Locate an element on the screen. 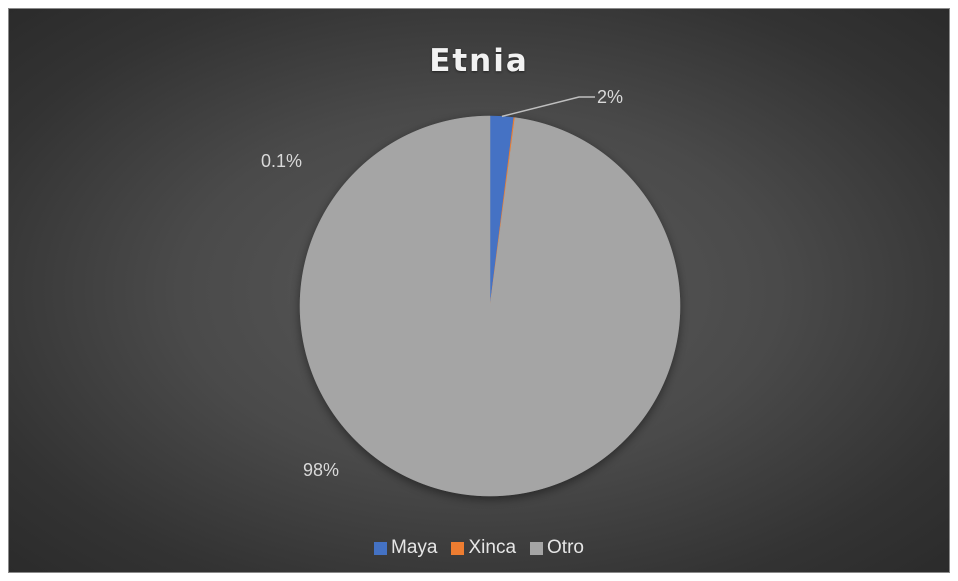 Image resolution: width=958 pixels, height=581 pixels. legend-label-otro: Otro is located at coordinates (565, 547).